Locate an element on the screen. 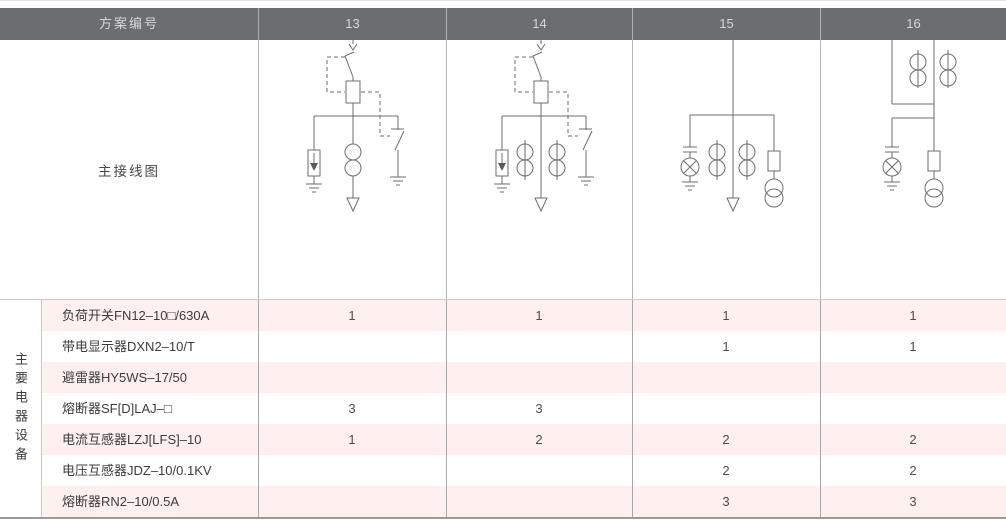  qty-scheme-16: 3 is located at coordinates (913, 501).